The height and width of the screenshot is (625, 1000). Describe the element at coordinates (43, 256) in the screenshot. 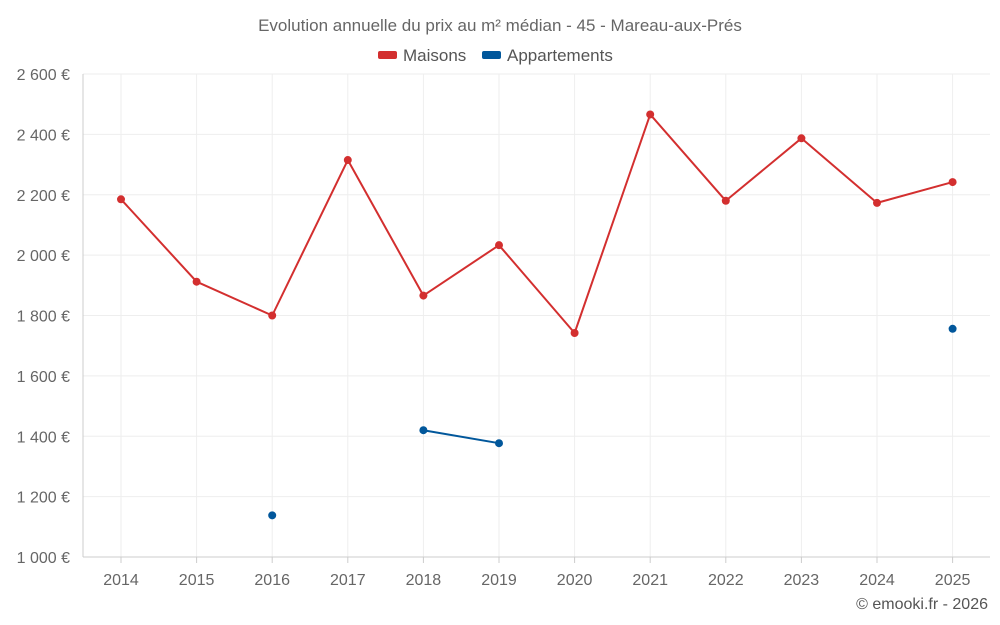

I see `y-tick-label: 2 000 €` at that location.